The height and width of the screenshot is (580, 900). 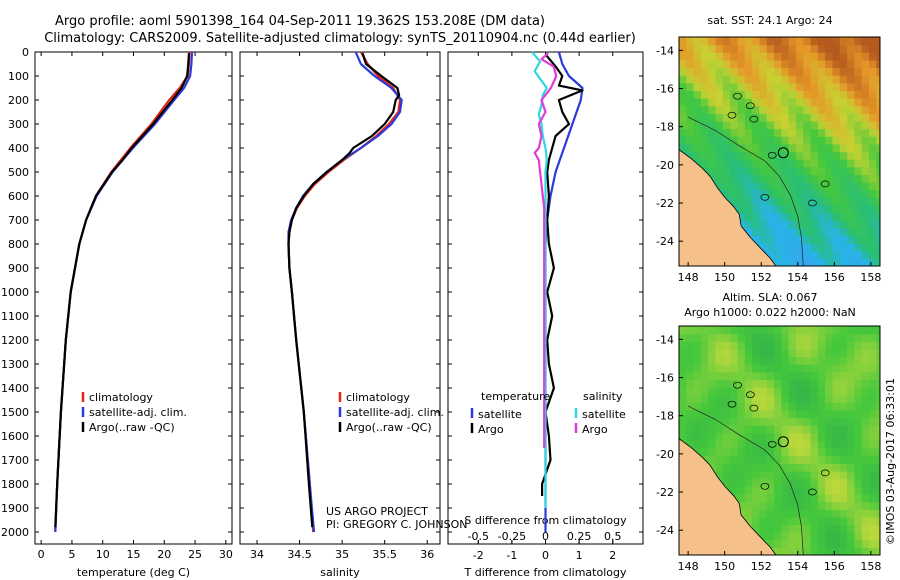 I want to click on map-x-tick-label: 158, so click(x=870, y=277).